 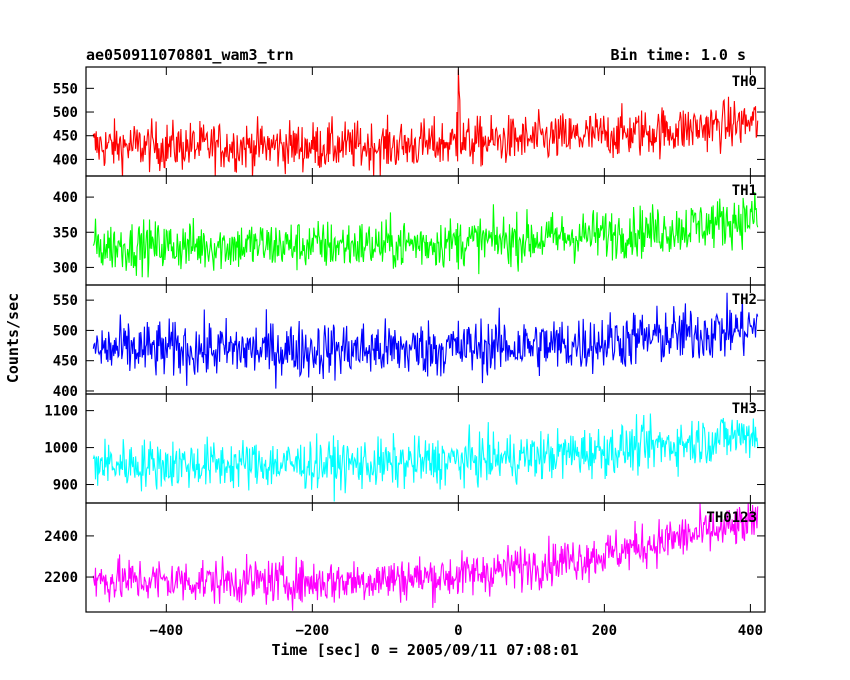 What do you see at coordinates (61, 537) in the screenshot?
I see `y-tick-label: 2400` at bounding box center [61, 537].